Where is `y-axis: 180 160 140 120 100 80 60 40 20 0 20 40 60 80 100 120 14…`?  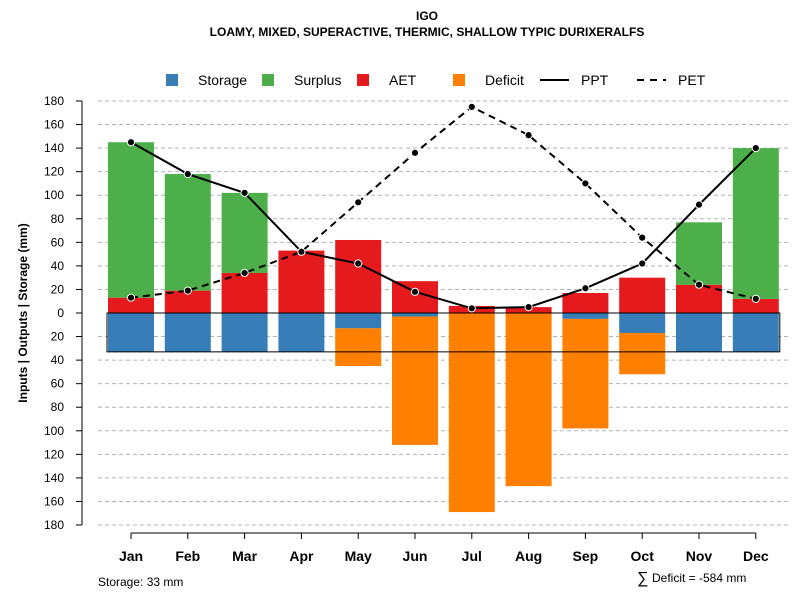 y-axis: 180 160 140 120 100 80 60 40 20 0 20 40 60 80 100 120 14… is located at coordinates (63, 313).